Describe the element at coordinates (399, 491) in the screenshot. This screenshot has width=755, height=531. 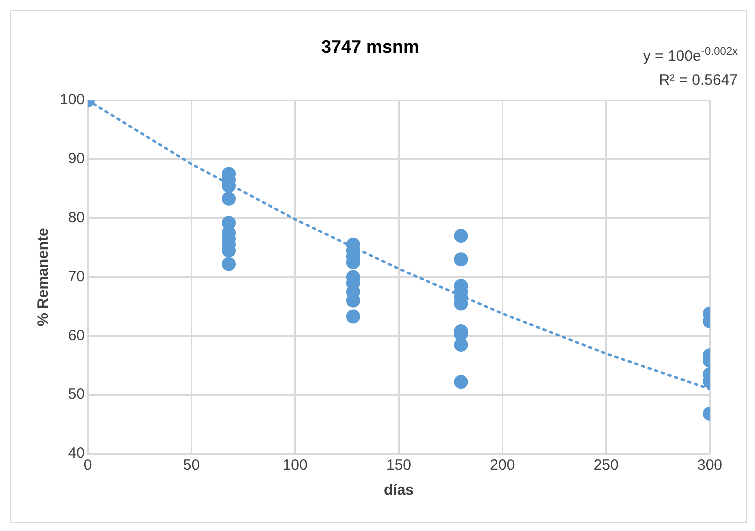
I see `x-axis-title: días` at that location.